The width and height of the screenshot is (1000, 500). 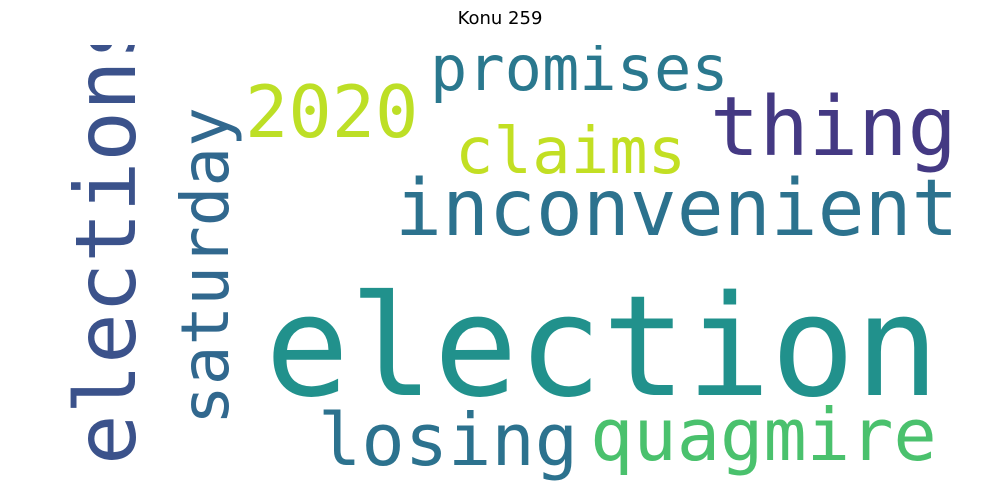 I want to click on word-quagmire: quagmire, so click(x=763, y=435).